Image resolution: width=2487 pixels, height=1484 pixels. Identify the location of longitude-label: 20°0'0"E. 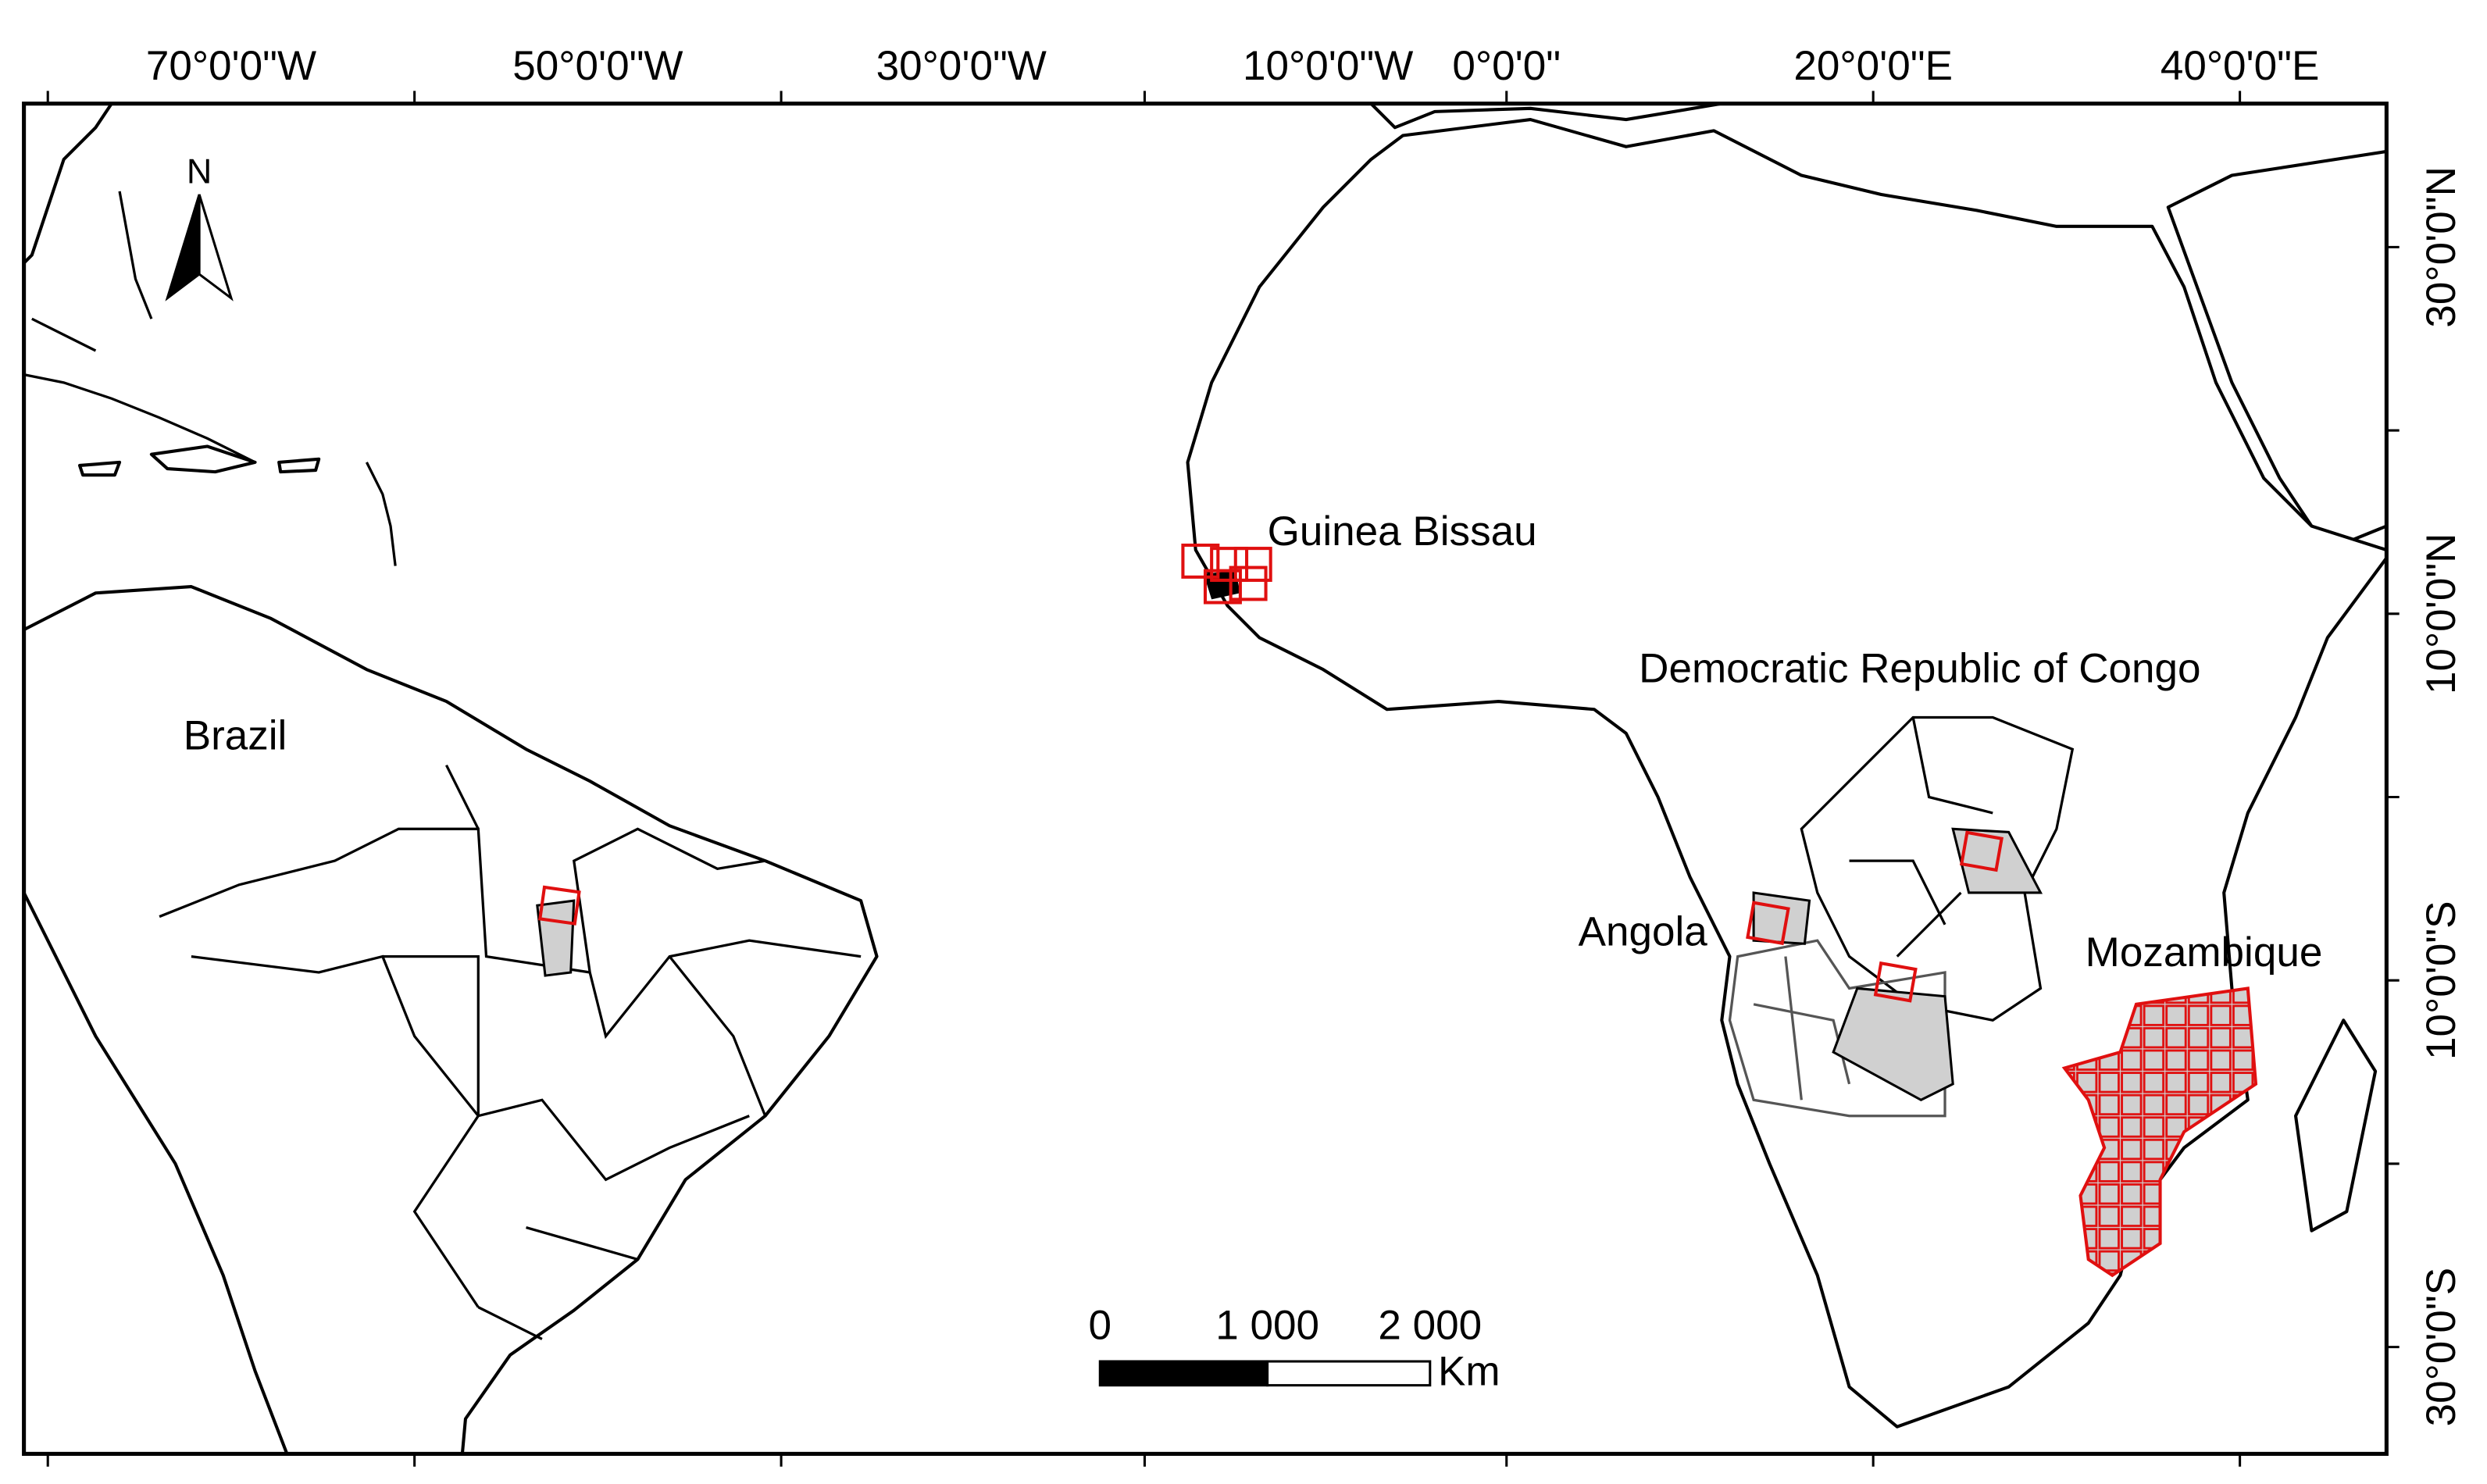
(1873, 66).